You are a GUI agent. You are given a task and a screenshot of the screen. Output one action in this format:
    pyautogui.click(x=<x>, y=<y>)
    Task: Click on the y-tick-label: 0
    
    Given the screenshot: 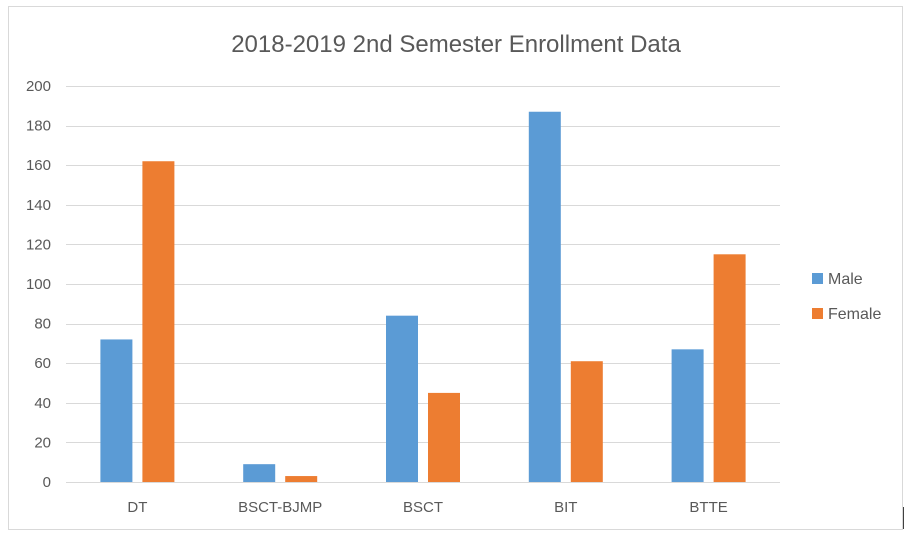 What is the action you would take?
    pyautogui.click(x=47, y=482)
    